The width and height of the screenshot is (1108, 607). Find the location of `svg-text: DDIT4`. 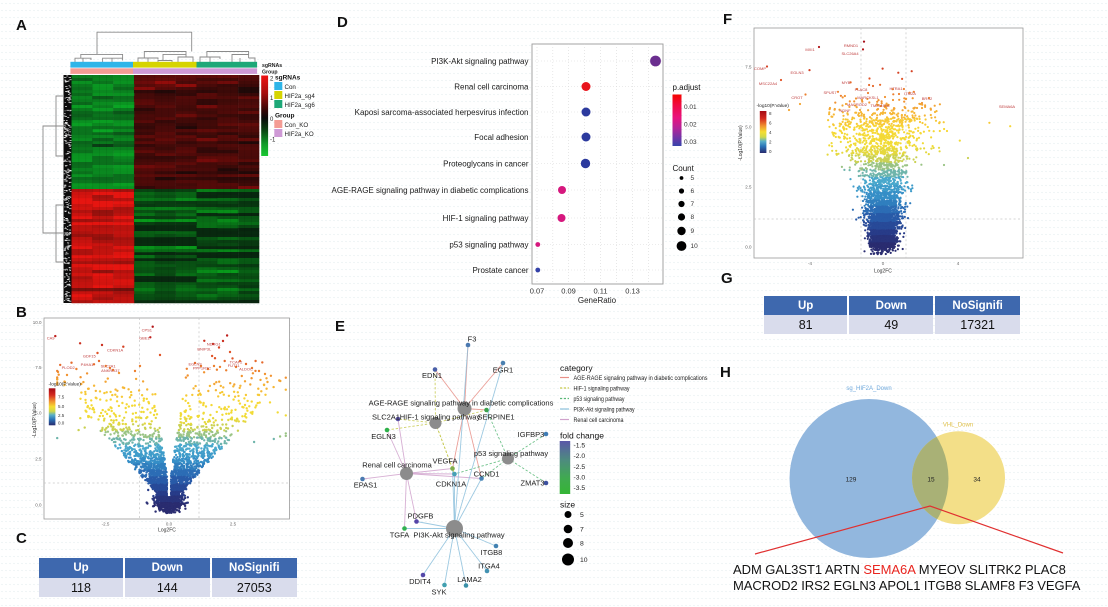

svg-text: DDIT4 is located at coordinates (420, 581).